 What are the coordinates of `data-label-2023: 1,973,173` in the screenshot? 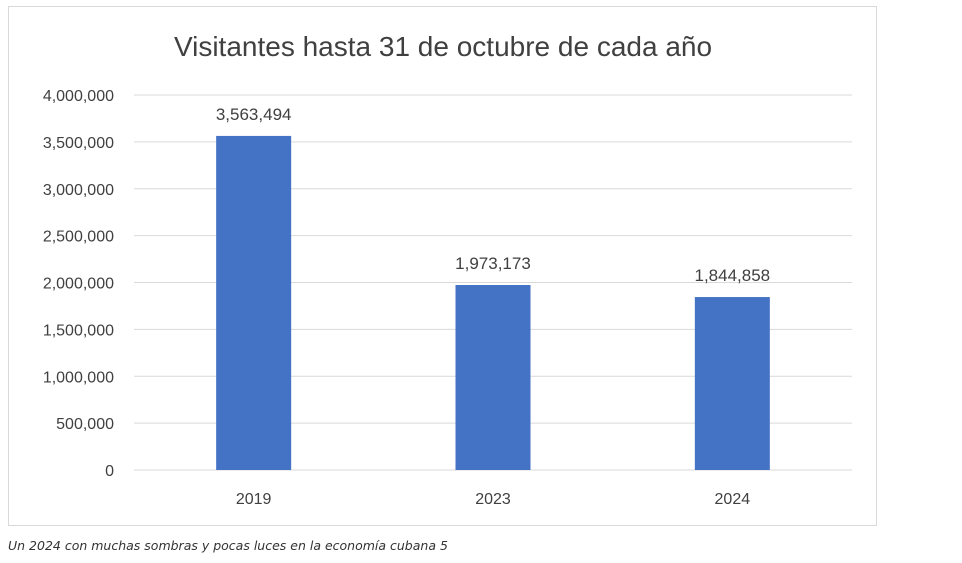 It's located at (493, 263).